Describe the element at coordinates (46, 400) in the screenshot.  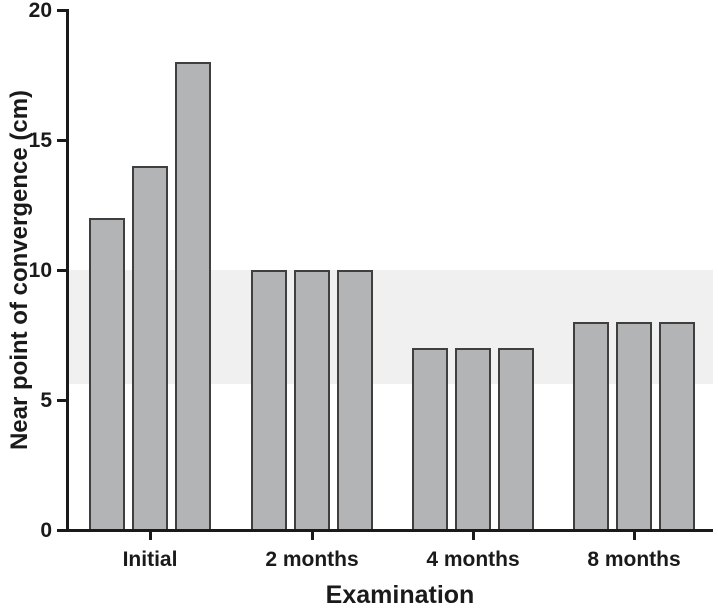
I see `y-tick-label: 5` at that location.